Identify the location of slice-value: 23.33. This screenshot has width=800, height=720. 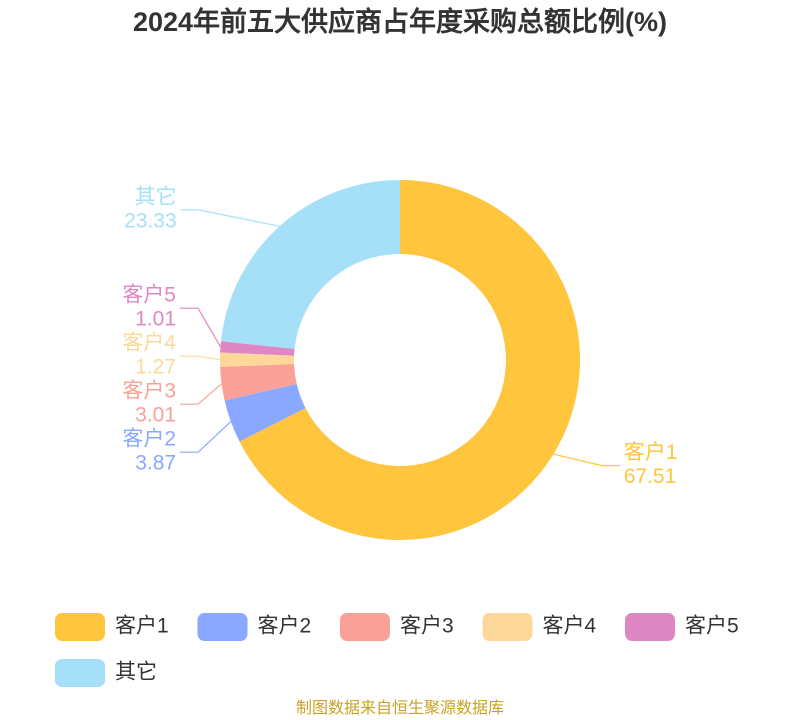
(150, 220).